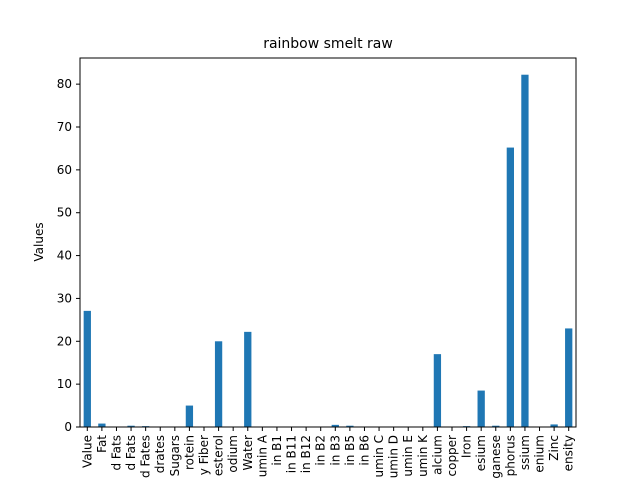 Image resolution: width=640 pixels, height=480 pixels. Describe the element at coordinates (496, 457) in the screenshot. I see `x-tick-label: ganese` at that location.